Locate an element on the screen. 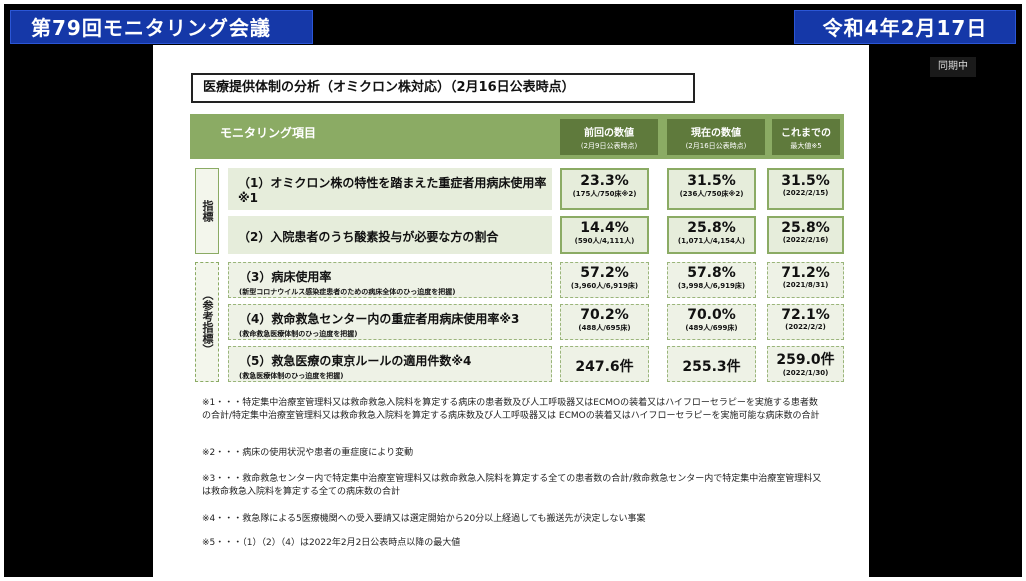 The image size is (1026, 581). prev-value: 70.2% is located at coordinates (604, 315).